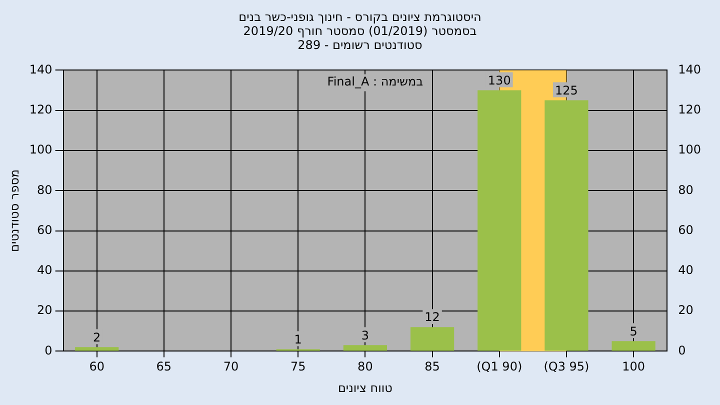 The image size is (720, 405). Describe the element at coordinates (686, 270) in the screenshot. I see `y2-tick-label: 40` at that location.